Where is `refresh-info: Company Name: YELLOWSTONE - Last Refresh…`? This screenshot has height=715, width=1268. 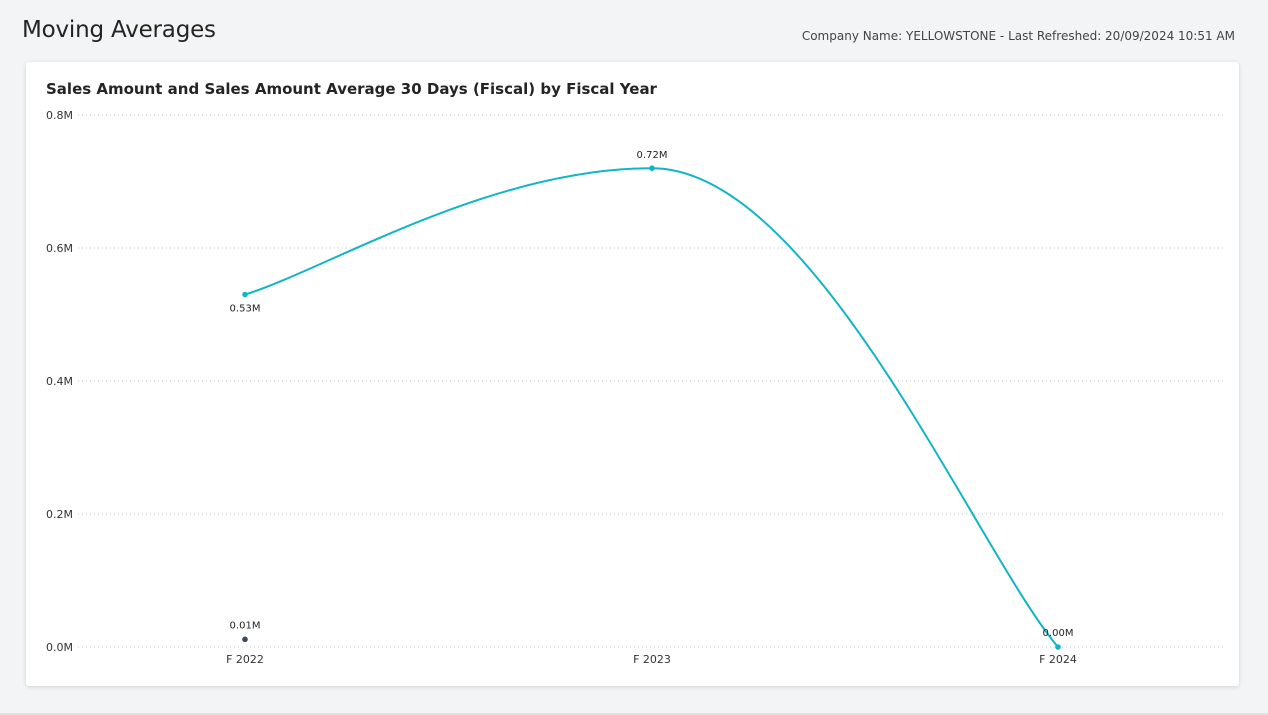 refresh-info: Company Name: YELLOWSTONE - Last Refresh… is located at coordinates (1018, 36).